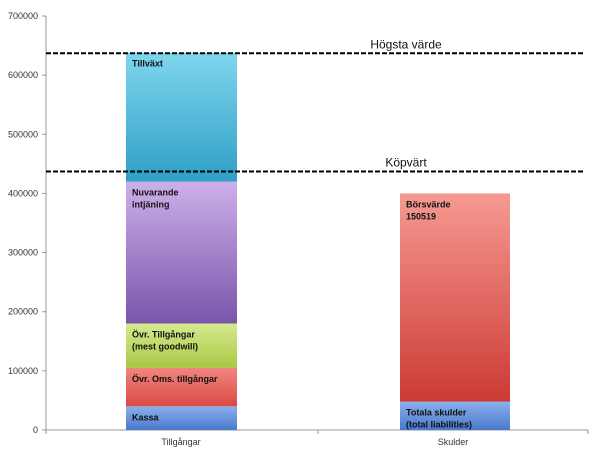 The height and width of the screenshot is (456, 600). What do you see at coordinates (439, 419) in the screenshot?
I see `segment-label: Totala skulder (total liabilities)` at bounding box center [439, 419].